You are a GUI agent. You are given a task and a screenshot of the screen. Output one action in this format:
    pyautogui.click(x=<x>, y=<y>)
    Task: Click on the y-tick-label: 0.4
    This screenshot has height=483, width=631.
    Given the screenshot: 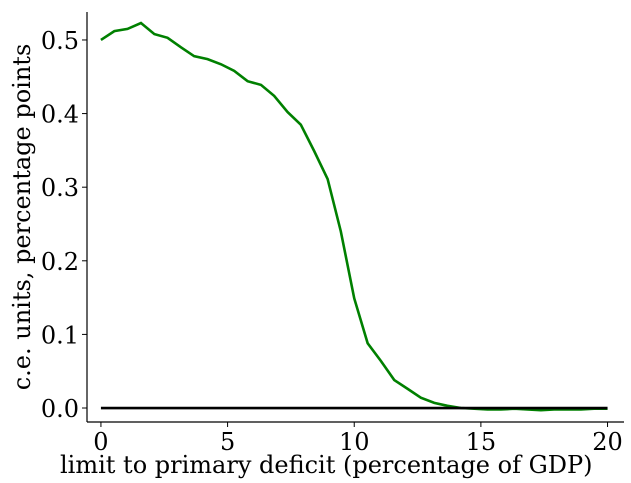 What is the action you would take?
    pyautogui.click(x=60, y=115)
    